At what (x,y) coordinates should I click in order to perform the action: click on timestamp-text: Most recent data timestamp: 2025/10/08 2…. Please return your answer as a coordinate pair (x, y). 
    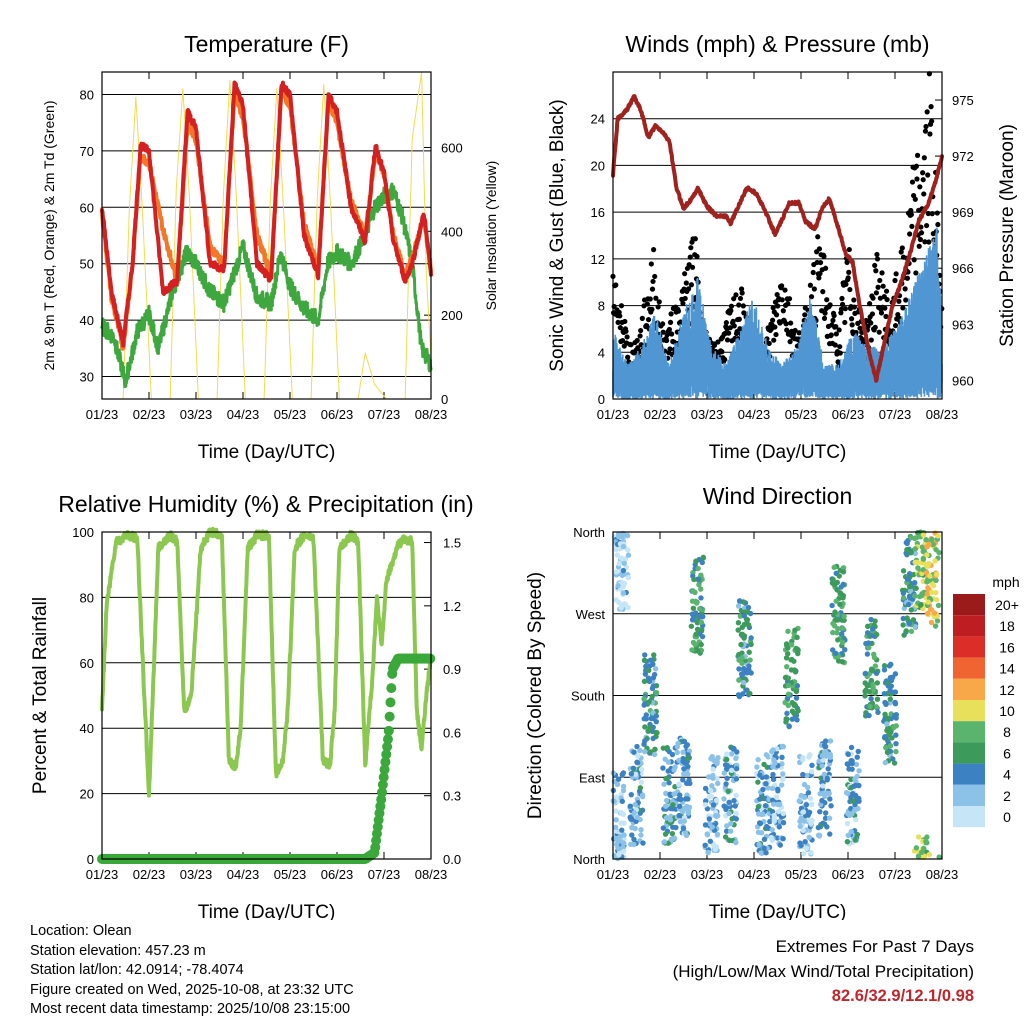
    Looking at the image, I should click on (190, 1009).